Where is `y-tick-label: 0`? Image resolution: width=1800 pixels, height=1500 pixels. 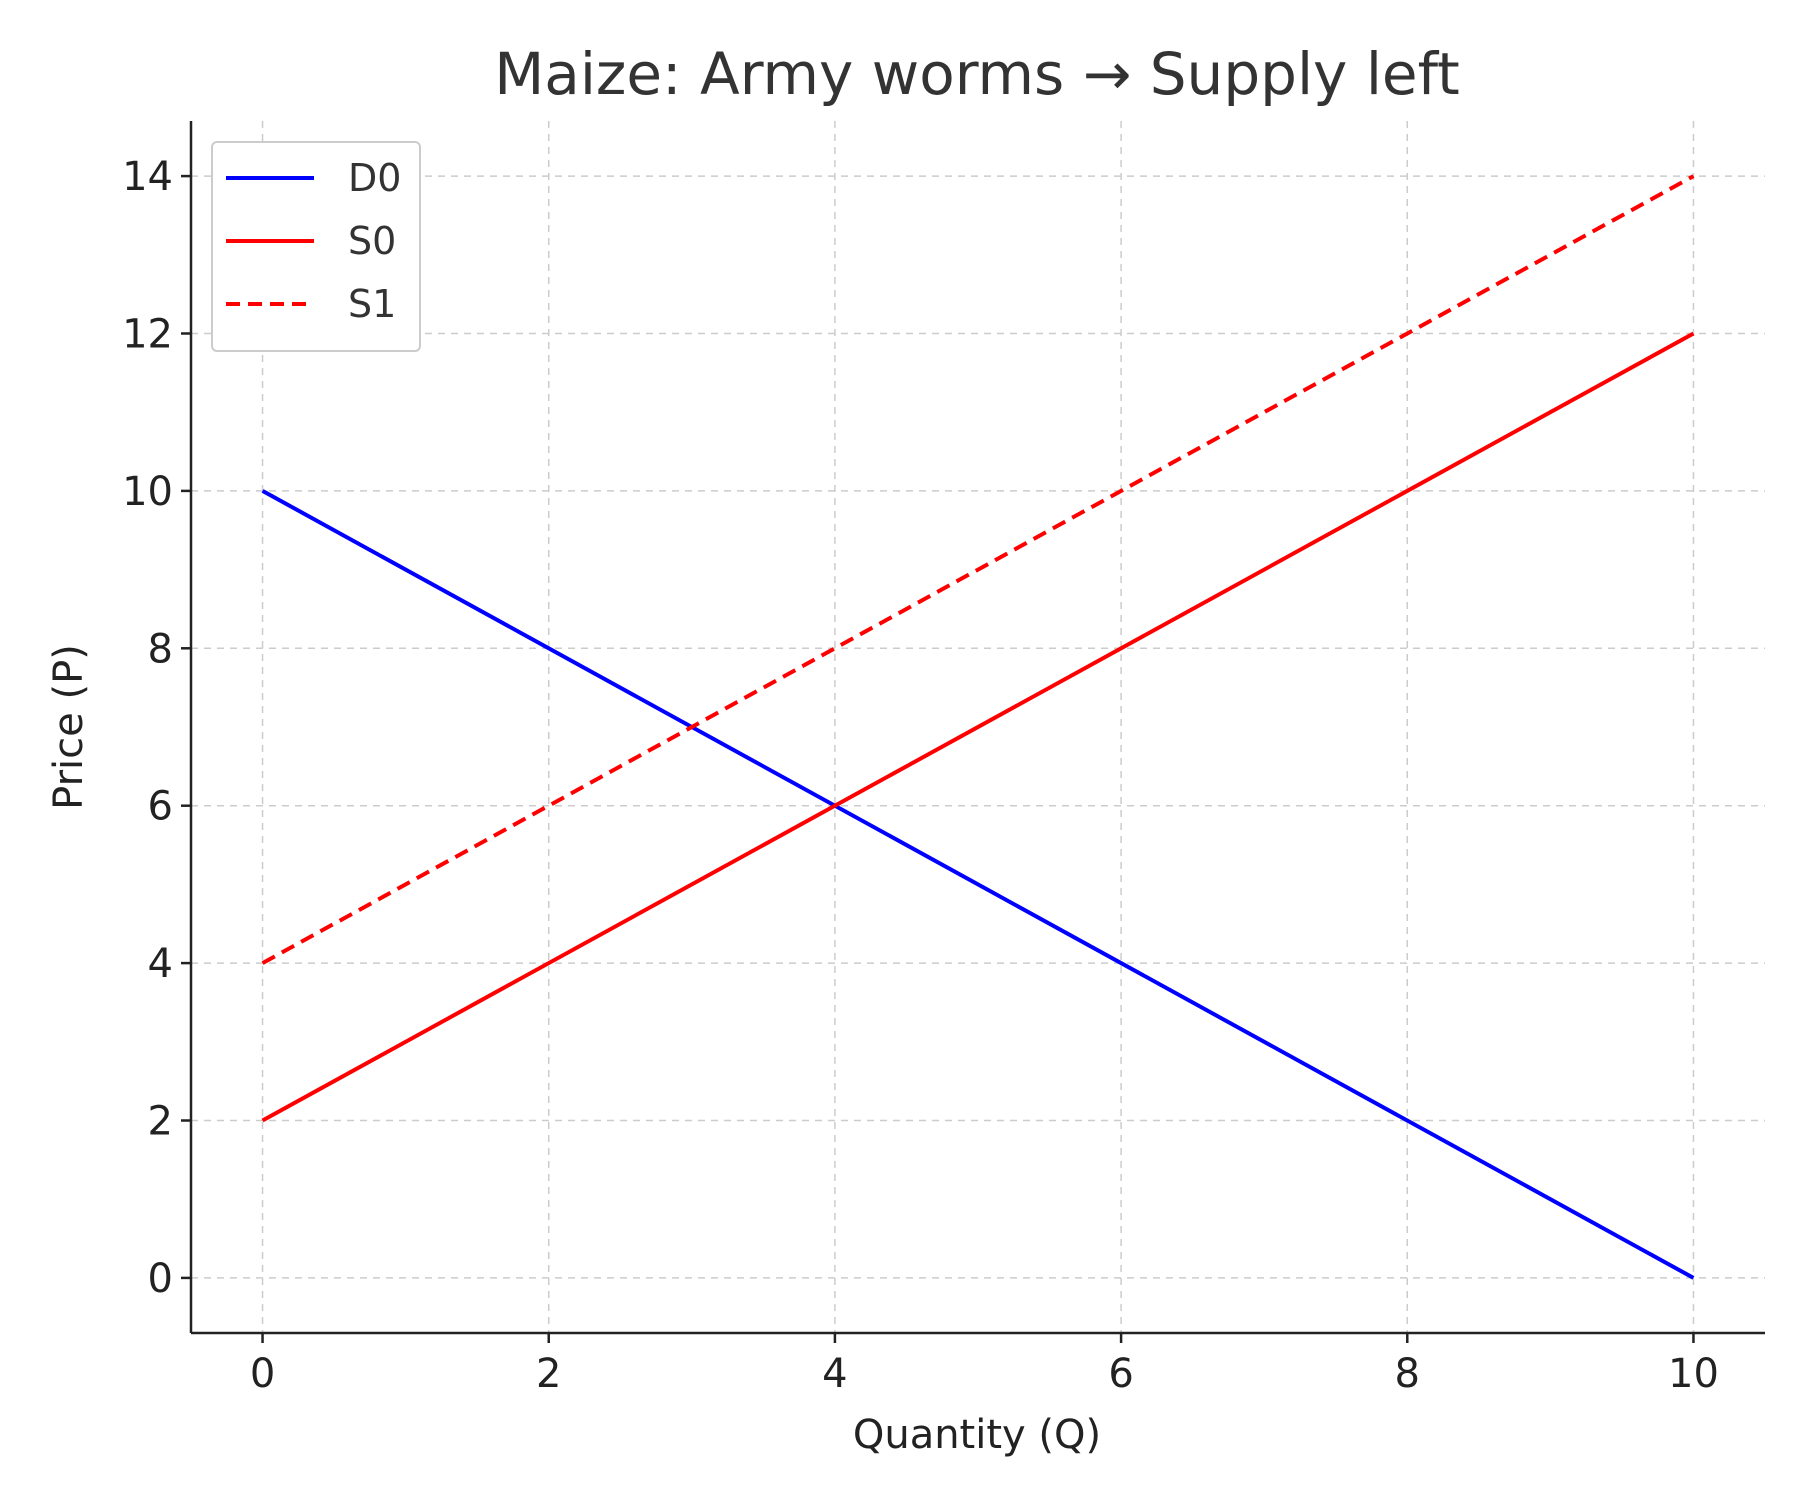
y-tick-label: 0 is located at coordinates (160, 1279).